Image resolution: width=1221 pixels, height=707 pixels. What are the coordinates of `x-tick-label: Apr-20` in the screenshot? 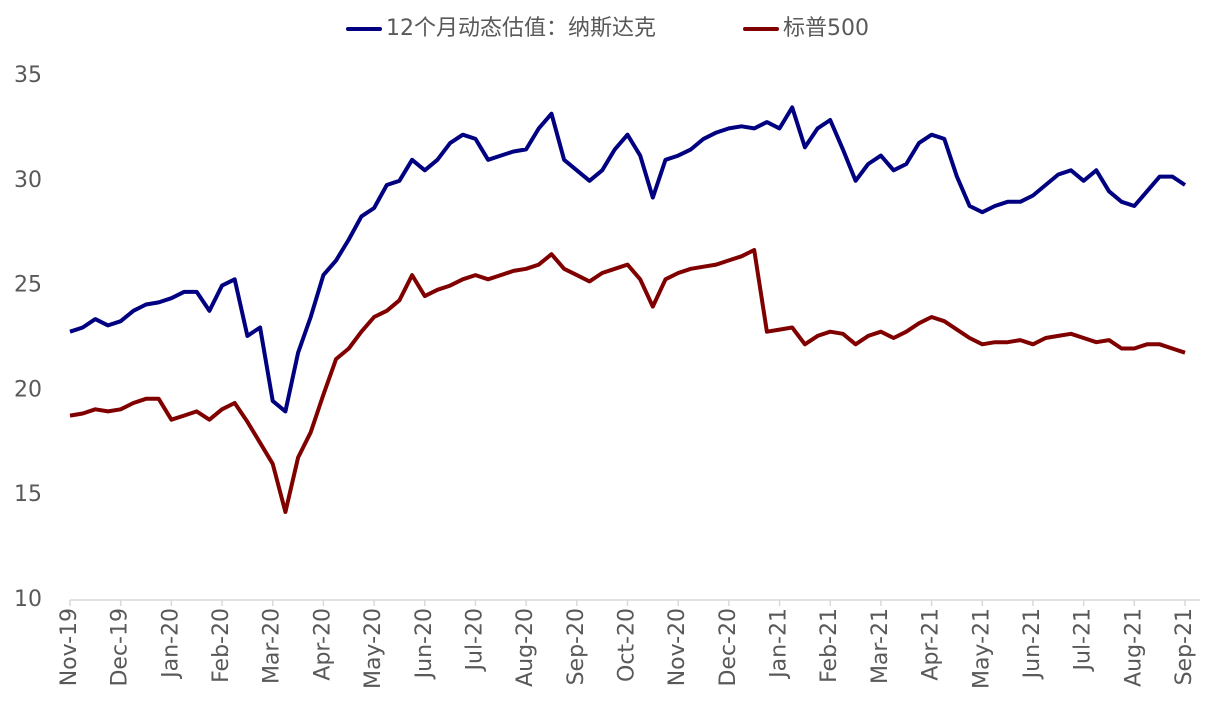 It's located at (322, 644).